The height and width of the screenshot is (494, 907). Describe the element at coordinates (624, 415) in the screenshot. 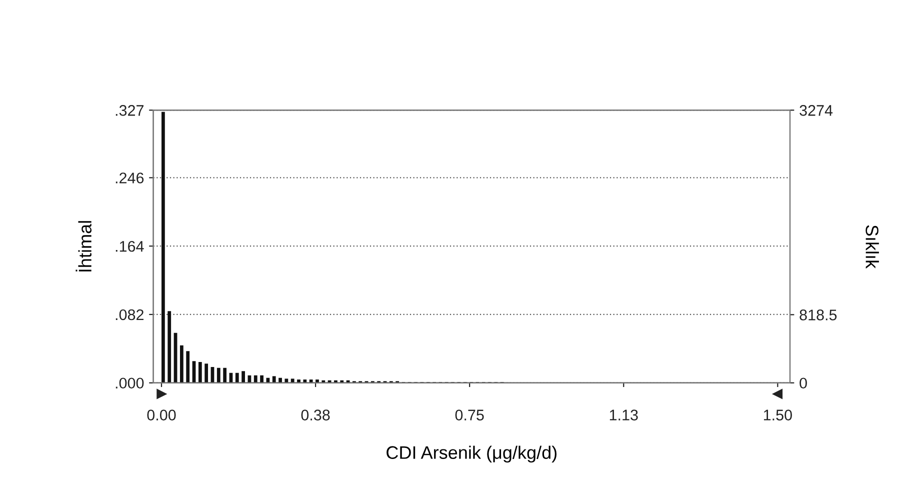

I see `x-tick-label: 1.13` at that location.